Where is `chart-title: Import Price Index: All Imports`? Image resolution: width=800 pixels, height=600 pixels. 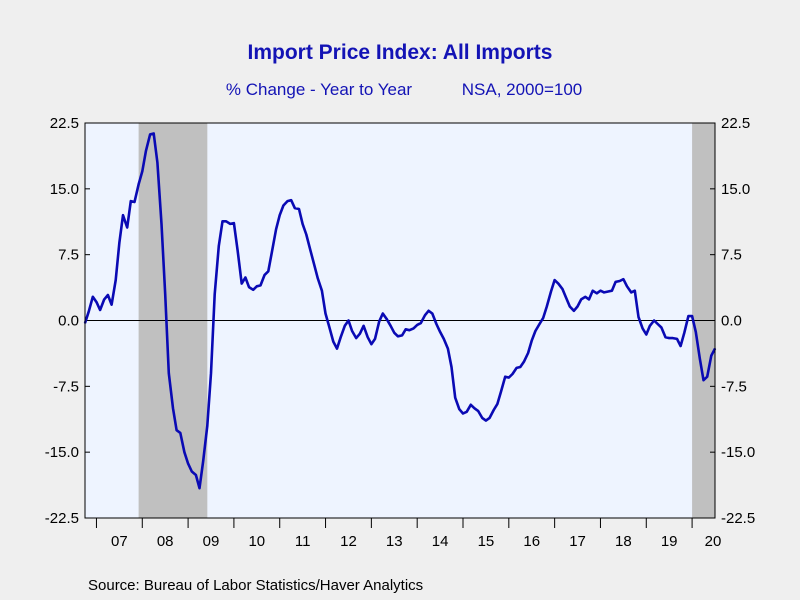 chart-title: Import Price Index: All Imports is located at coordinates (400, 52).